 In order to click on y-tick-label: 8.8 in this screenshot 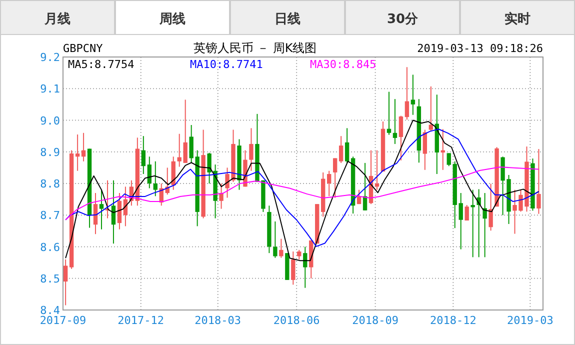, I will do `click(50, 184)`.